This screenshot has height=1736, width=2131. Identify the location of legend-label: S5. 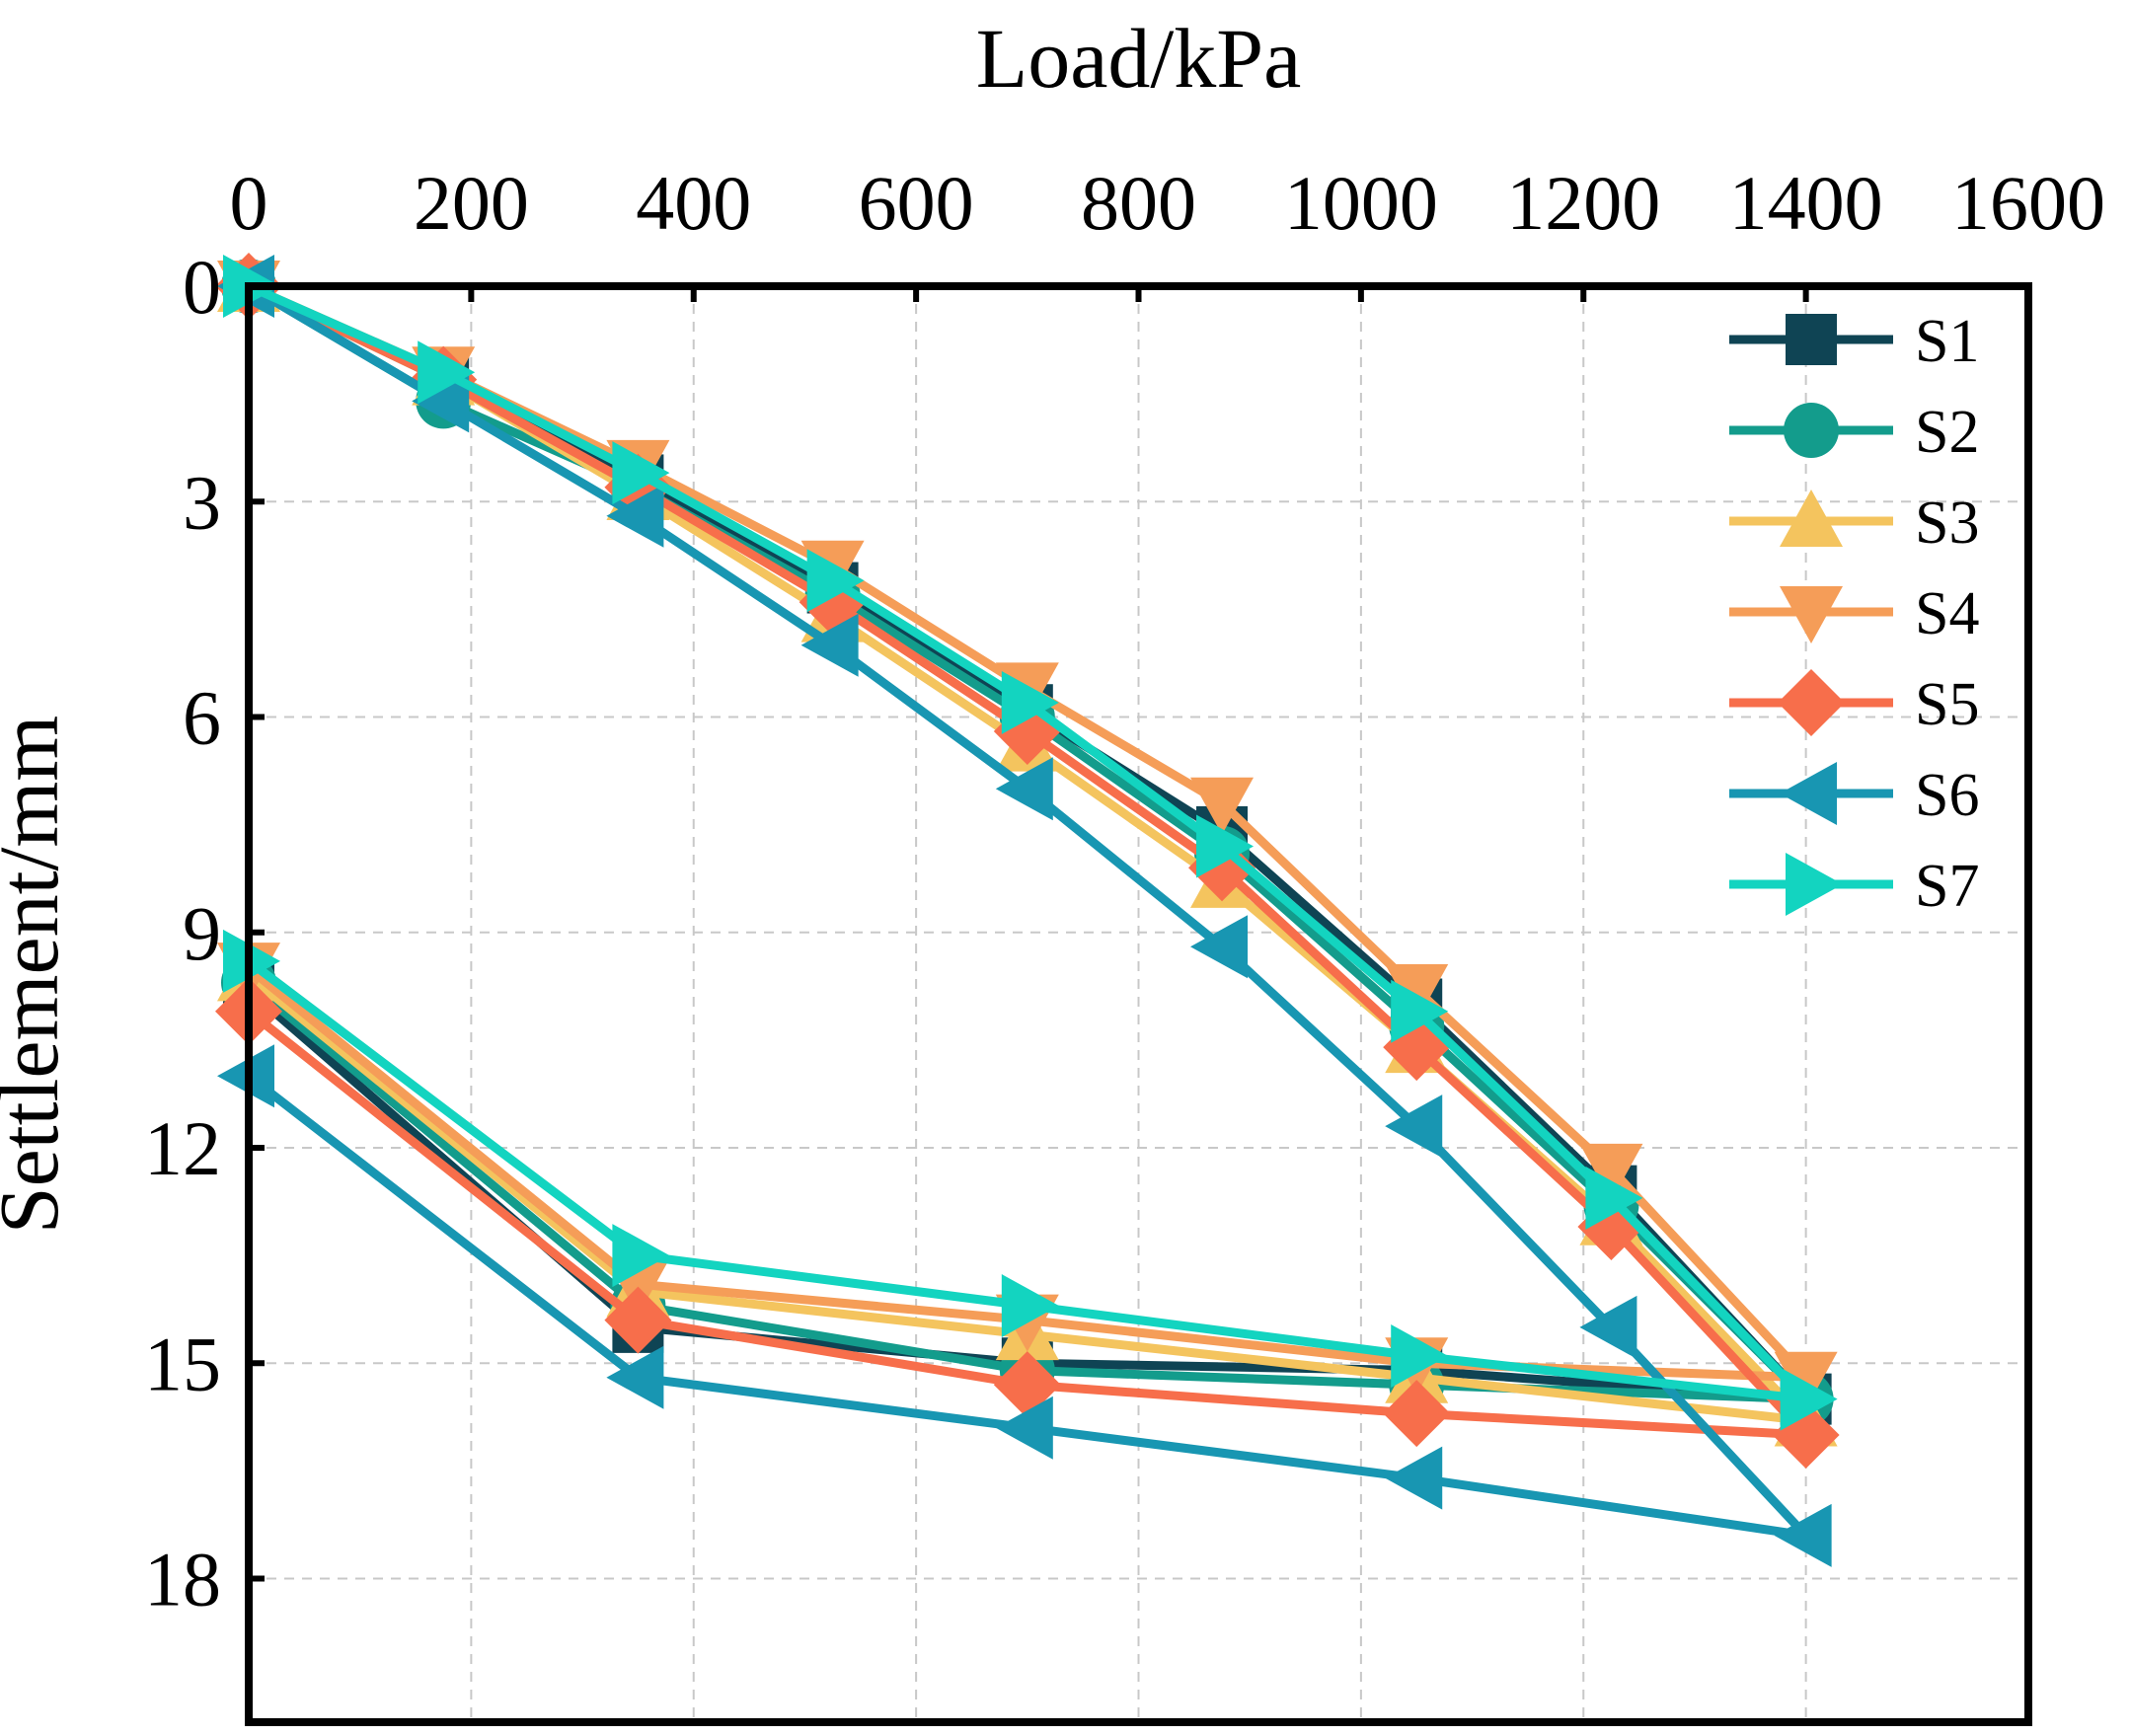
(1947, 704).